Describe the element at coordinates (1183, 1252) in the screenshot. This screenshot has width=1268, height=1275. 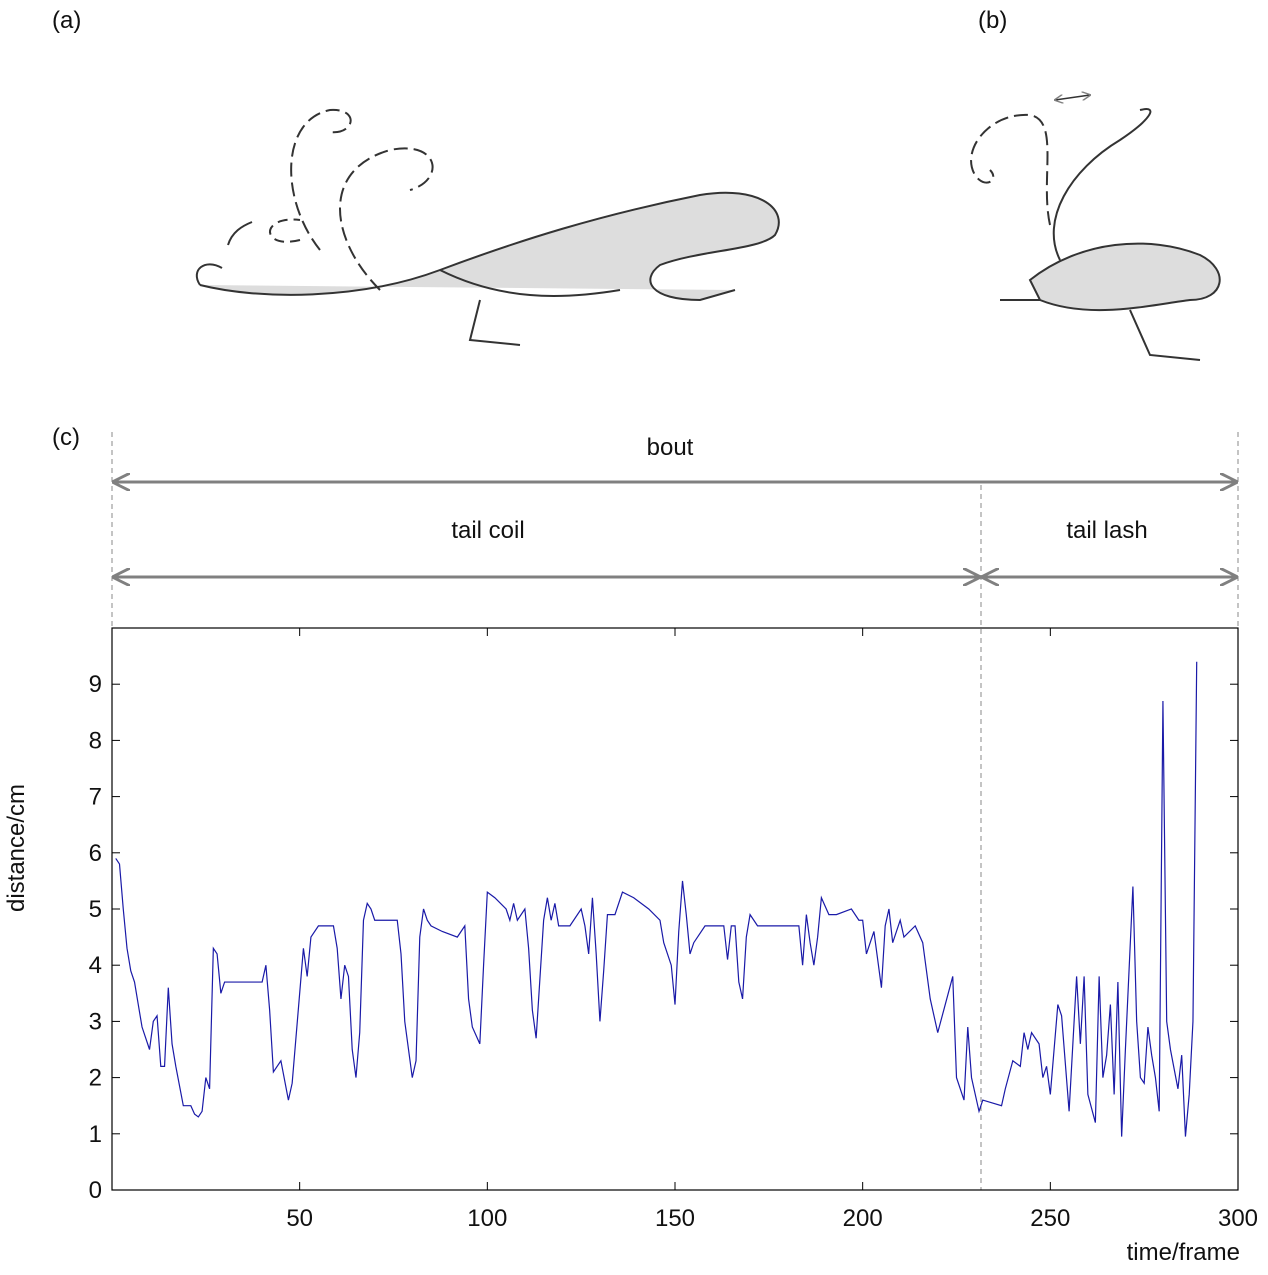
I see `x-axis-label: time/frame` at that location.